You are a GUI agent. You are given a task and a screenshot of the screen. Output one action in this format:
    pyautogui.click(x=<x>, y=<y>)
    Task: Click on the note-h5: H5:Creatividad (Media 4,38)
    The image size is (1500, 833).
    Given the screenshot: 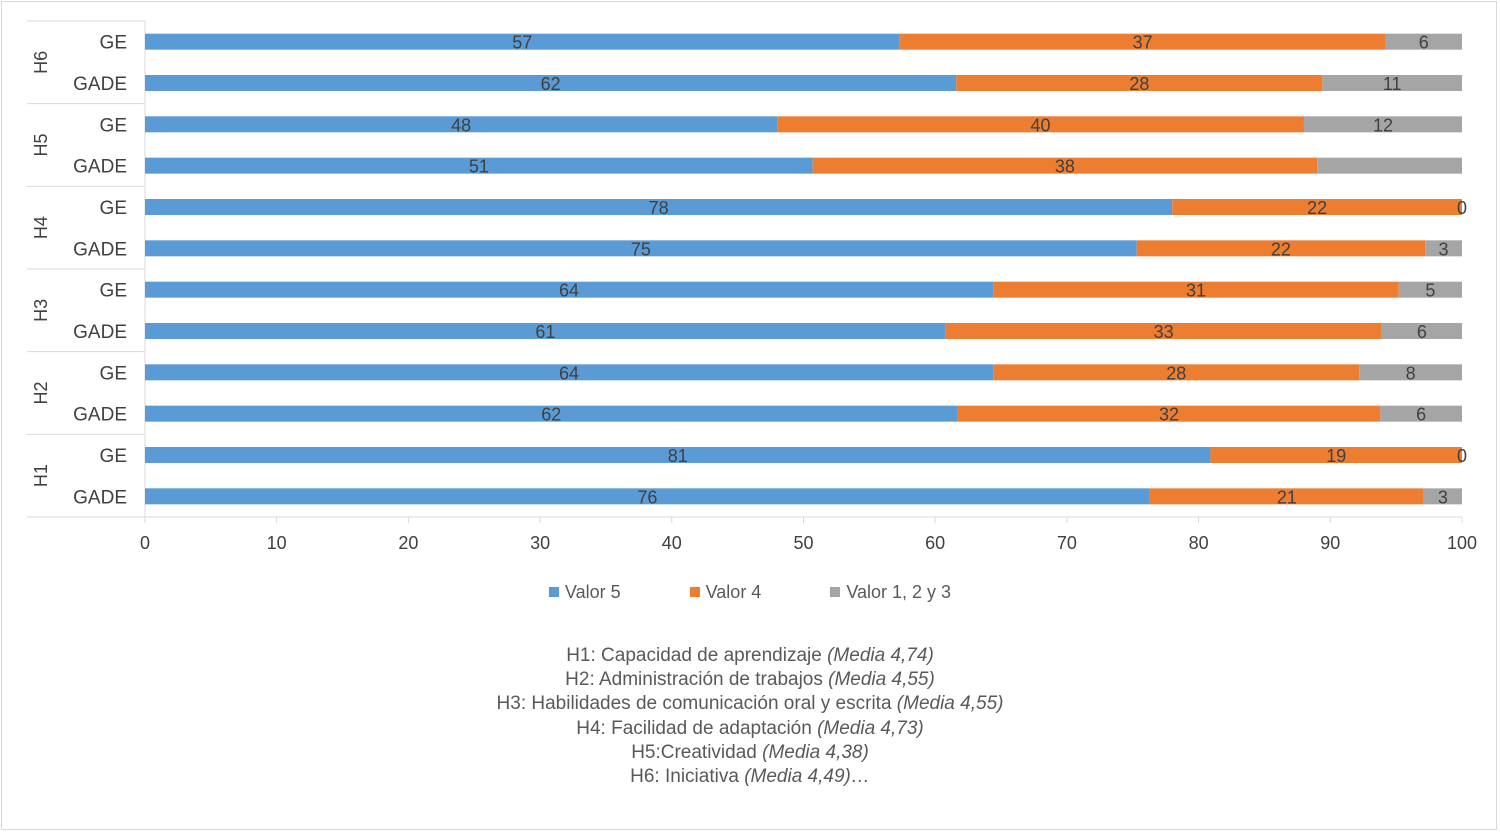 What is the action you would take?
    pyautogui.click(x=750, y=753)
    